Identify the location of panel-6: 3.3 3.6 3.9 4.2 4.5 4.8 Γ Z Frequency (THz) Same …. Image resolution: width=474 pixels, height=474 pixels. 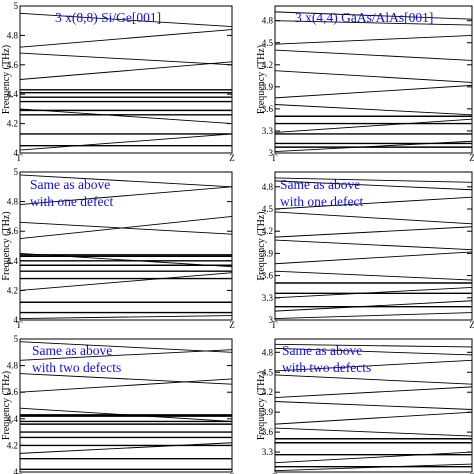
(365, 406).